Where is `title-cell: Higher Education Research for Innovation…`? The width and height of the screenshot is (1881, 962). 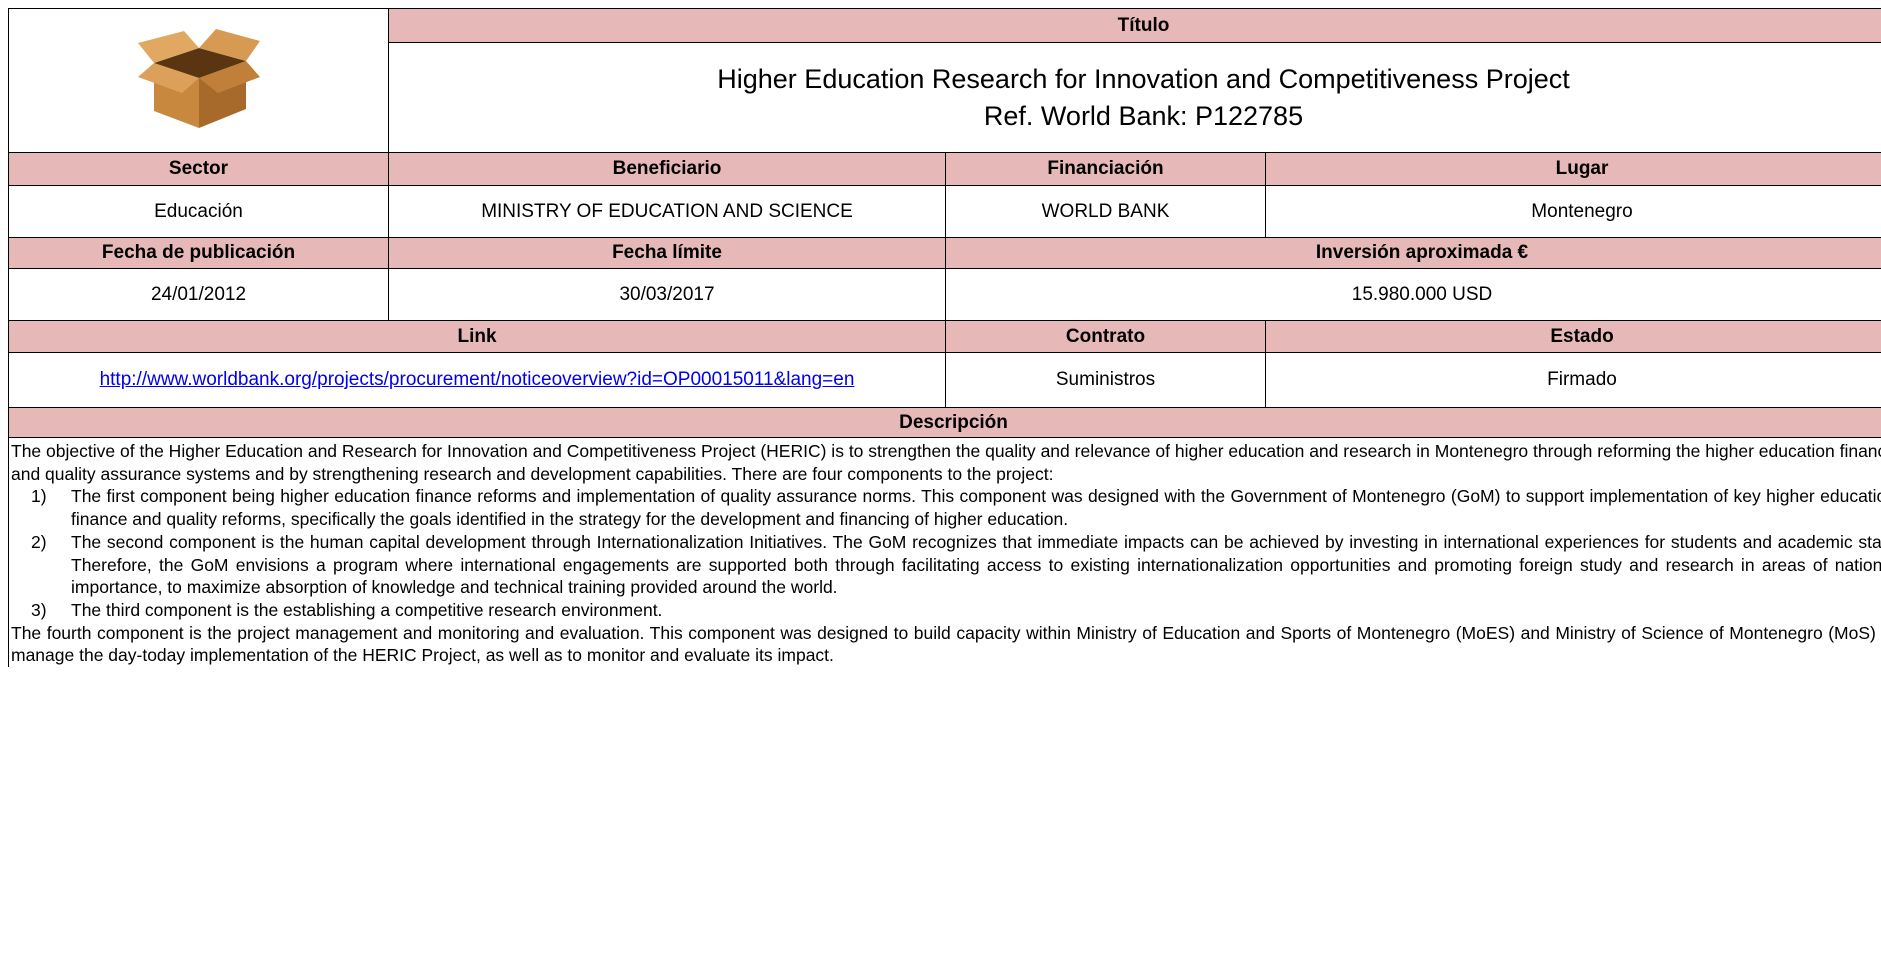
title-cell: Higher Education Research for Innovation… is located at coordinates (1134, 97).